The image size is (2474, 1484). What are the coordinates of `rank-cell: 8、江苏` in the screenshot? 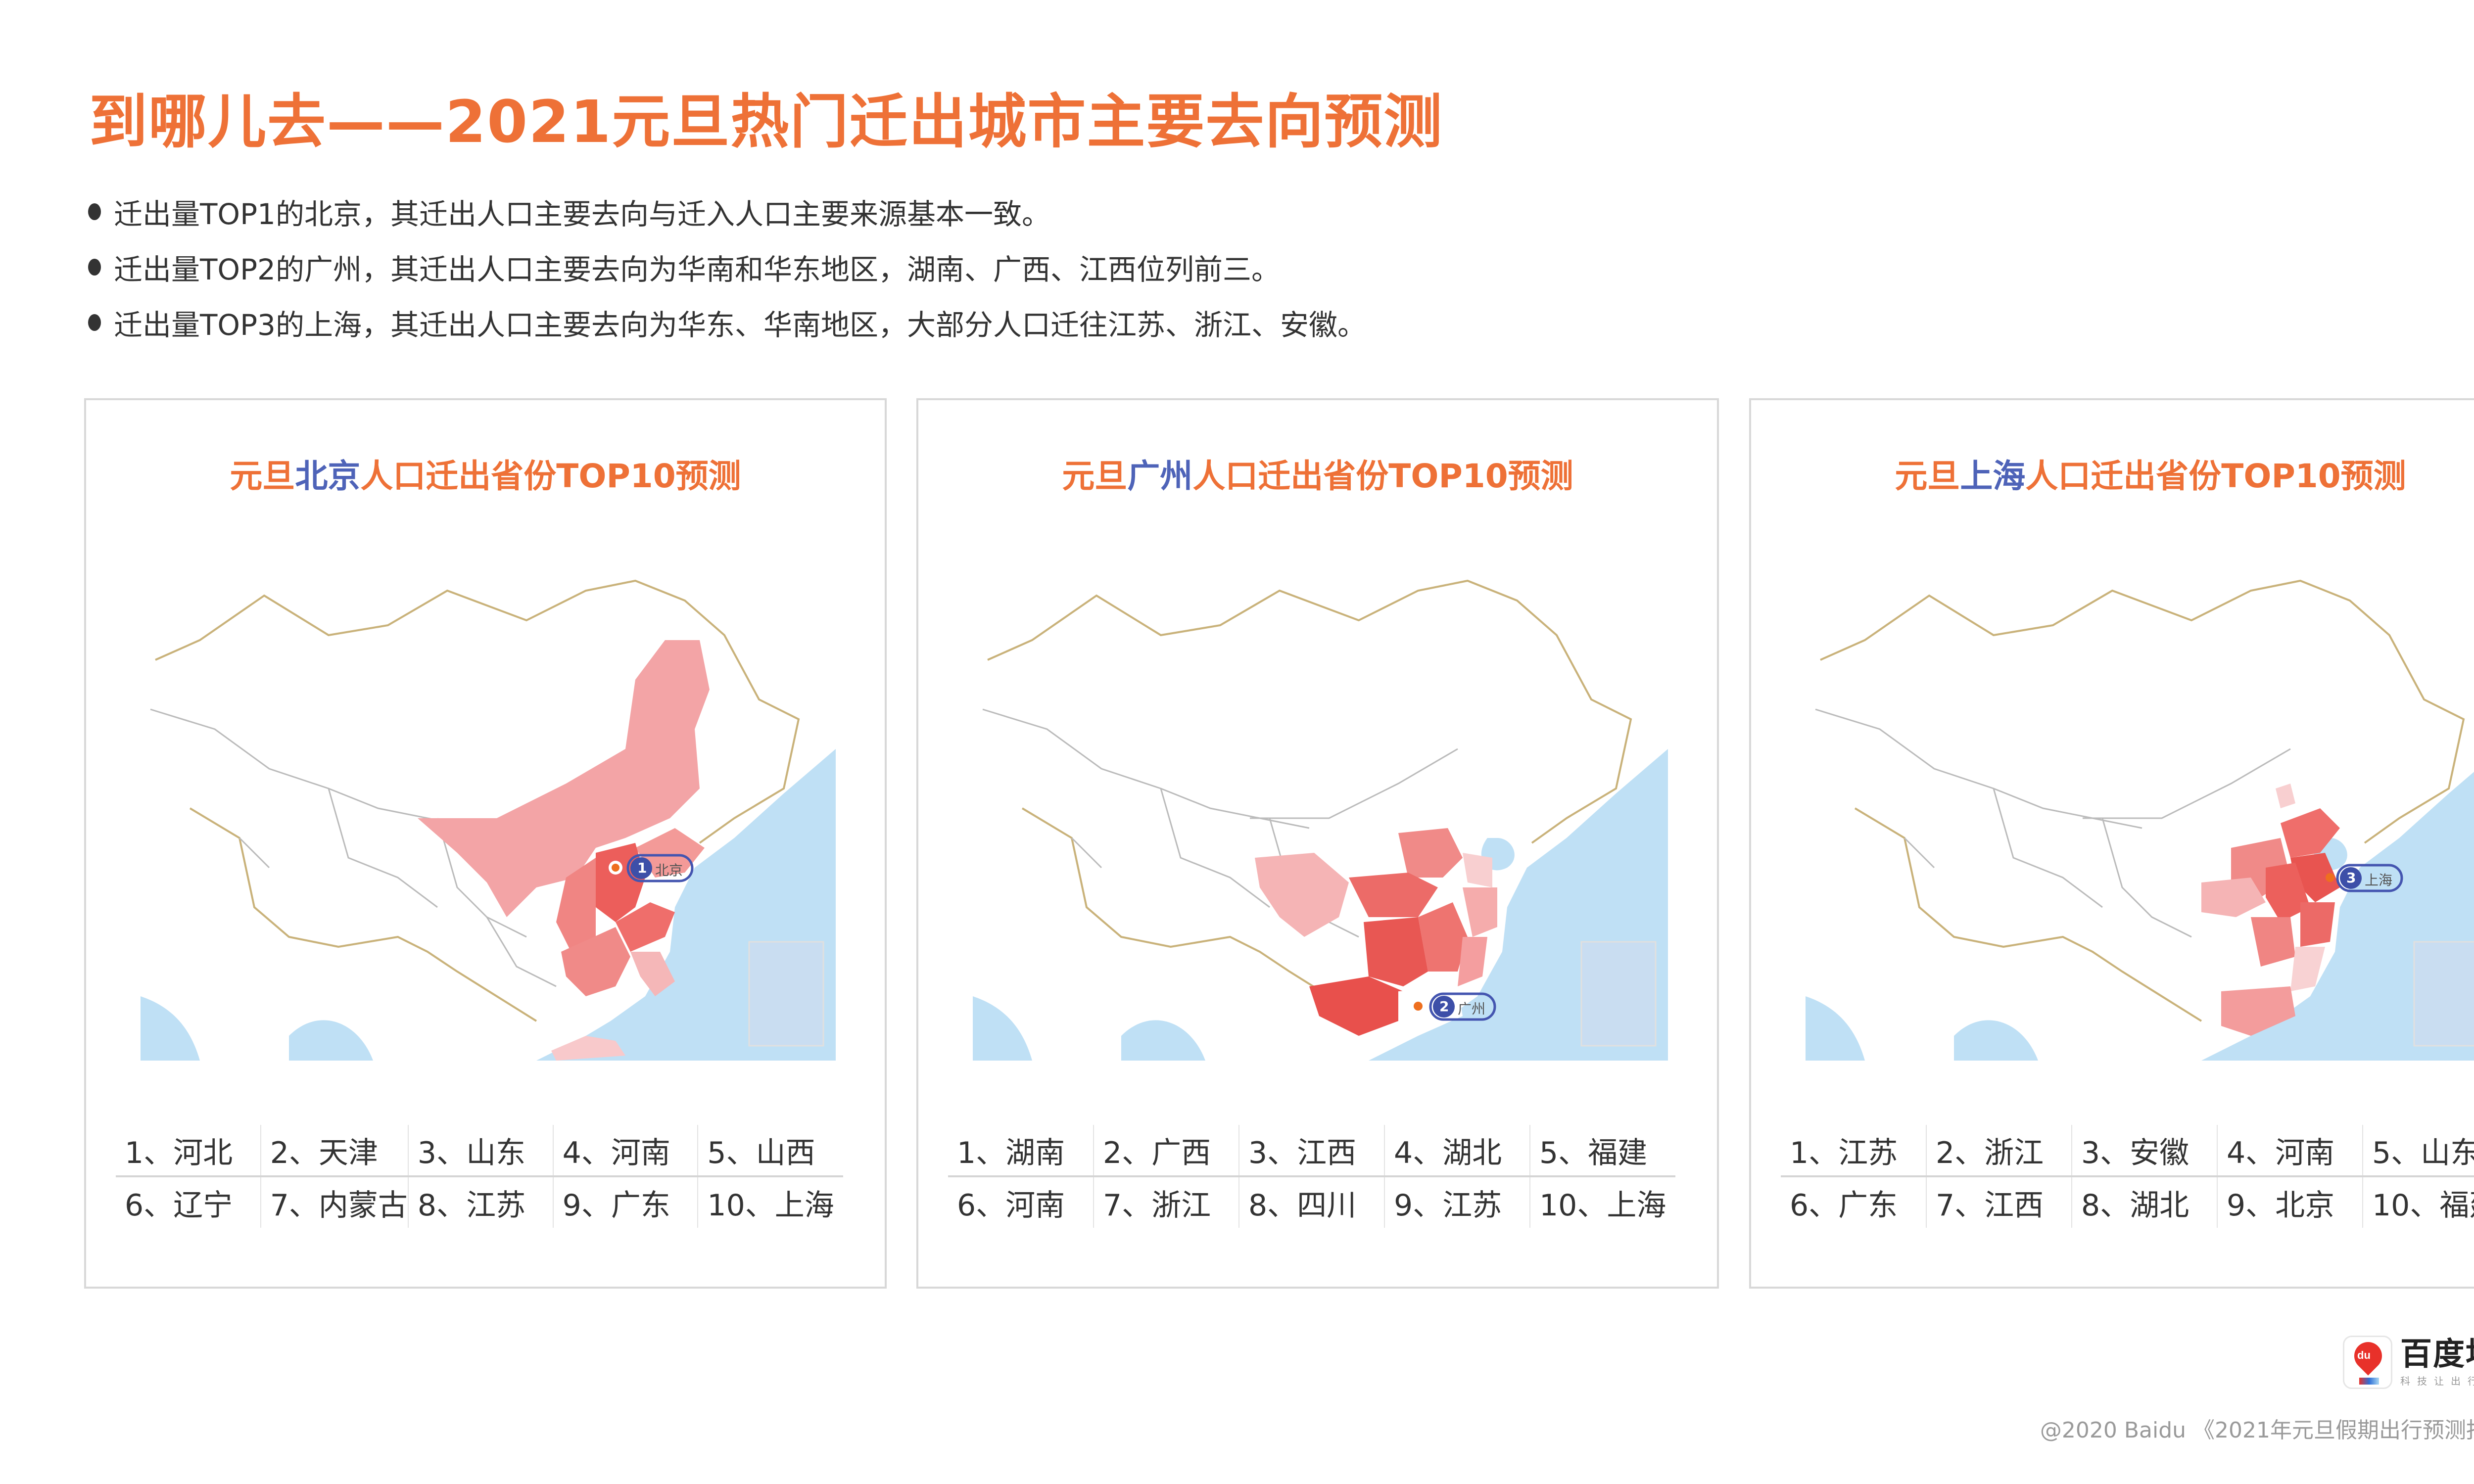 It's located at (480, 1202).